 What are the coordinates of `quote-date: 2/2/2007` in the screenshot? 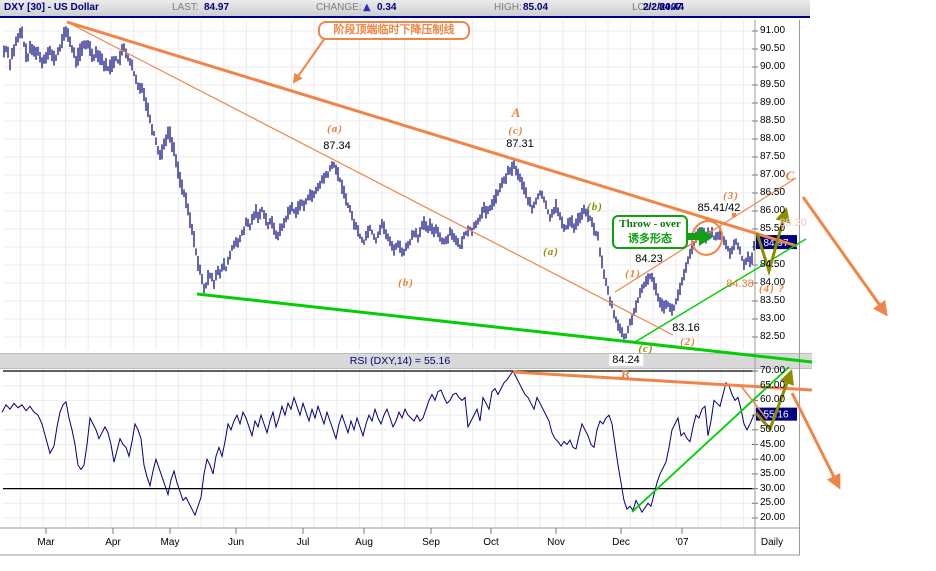 It's located at (662, 7).